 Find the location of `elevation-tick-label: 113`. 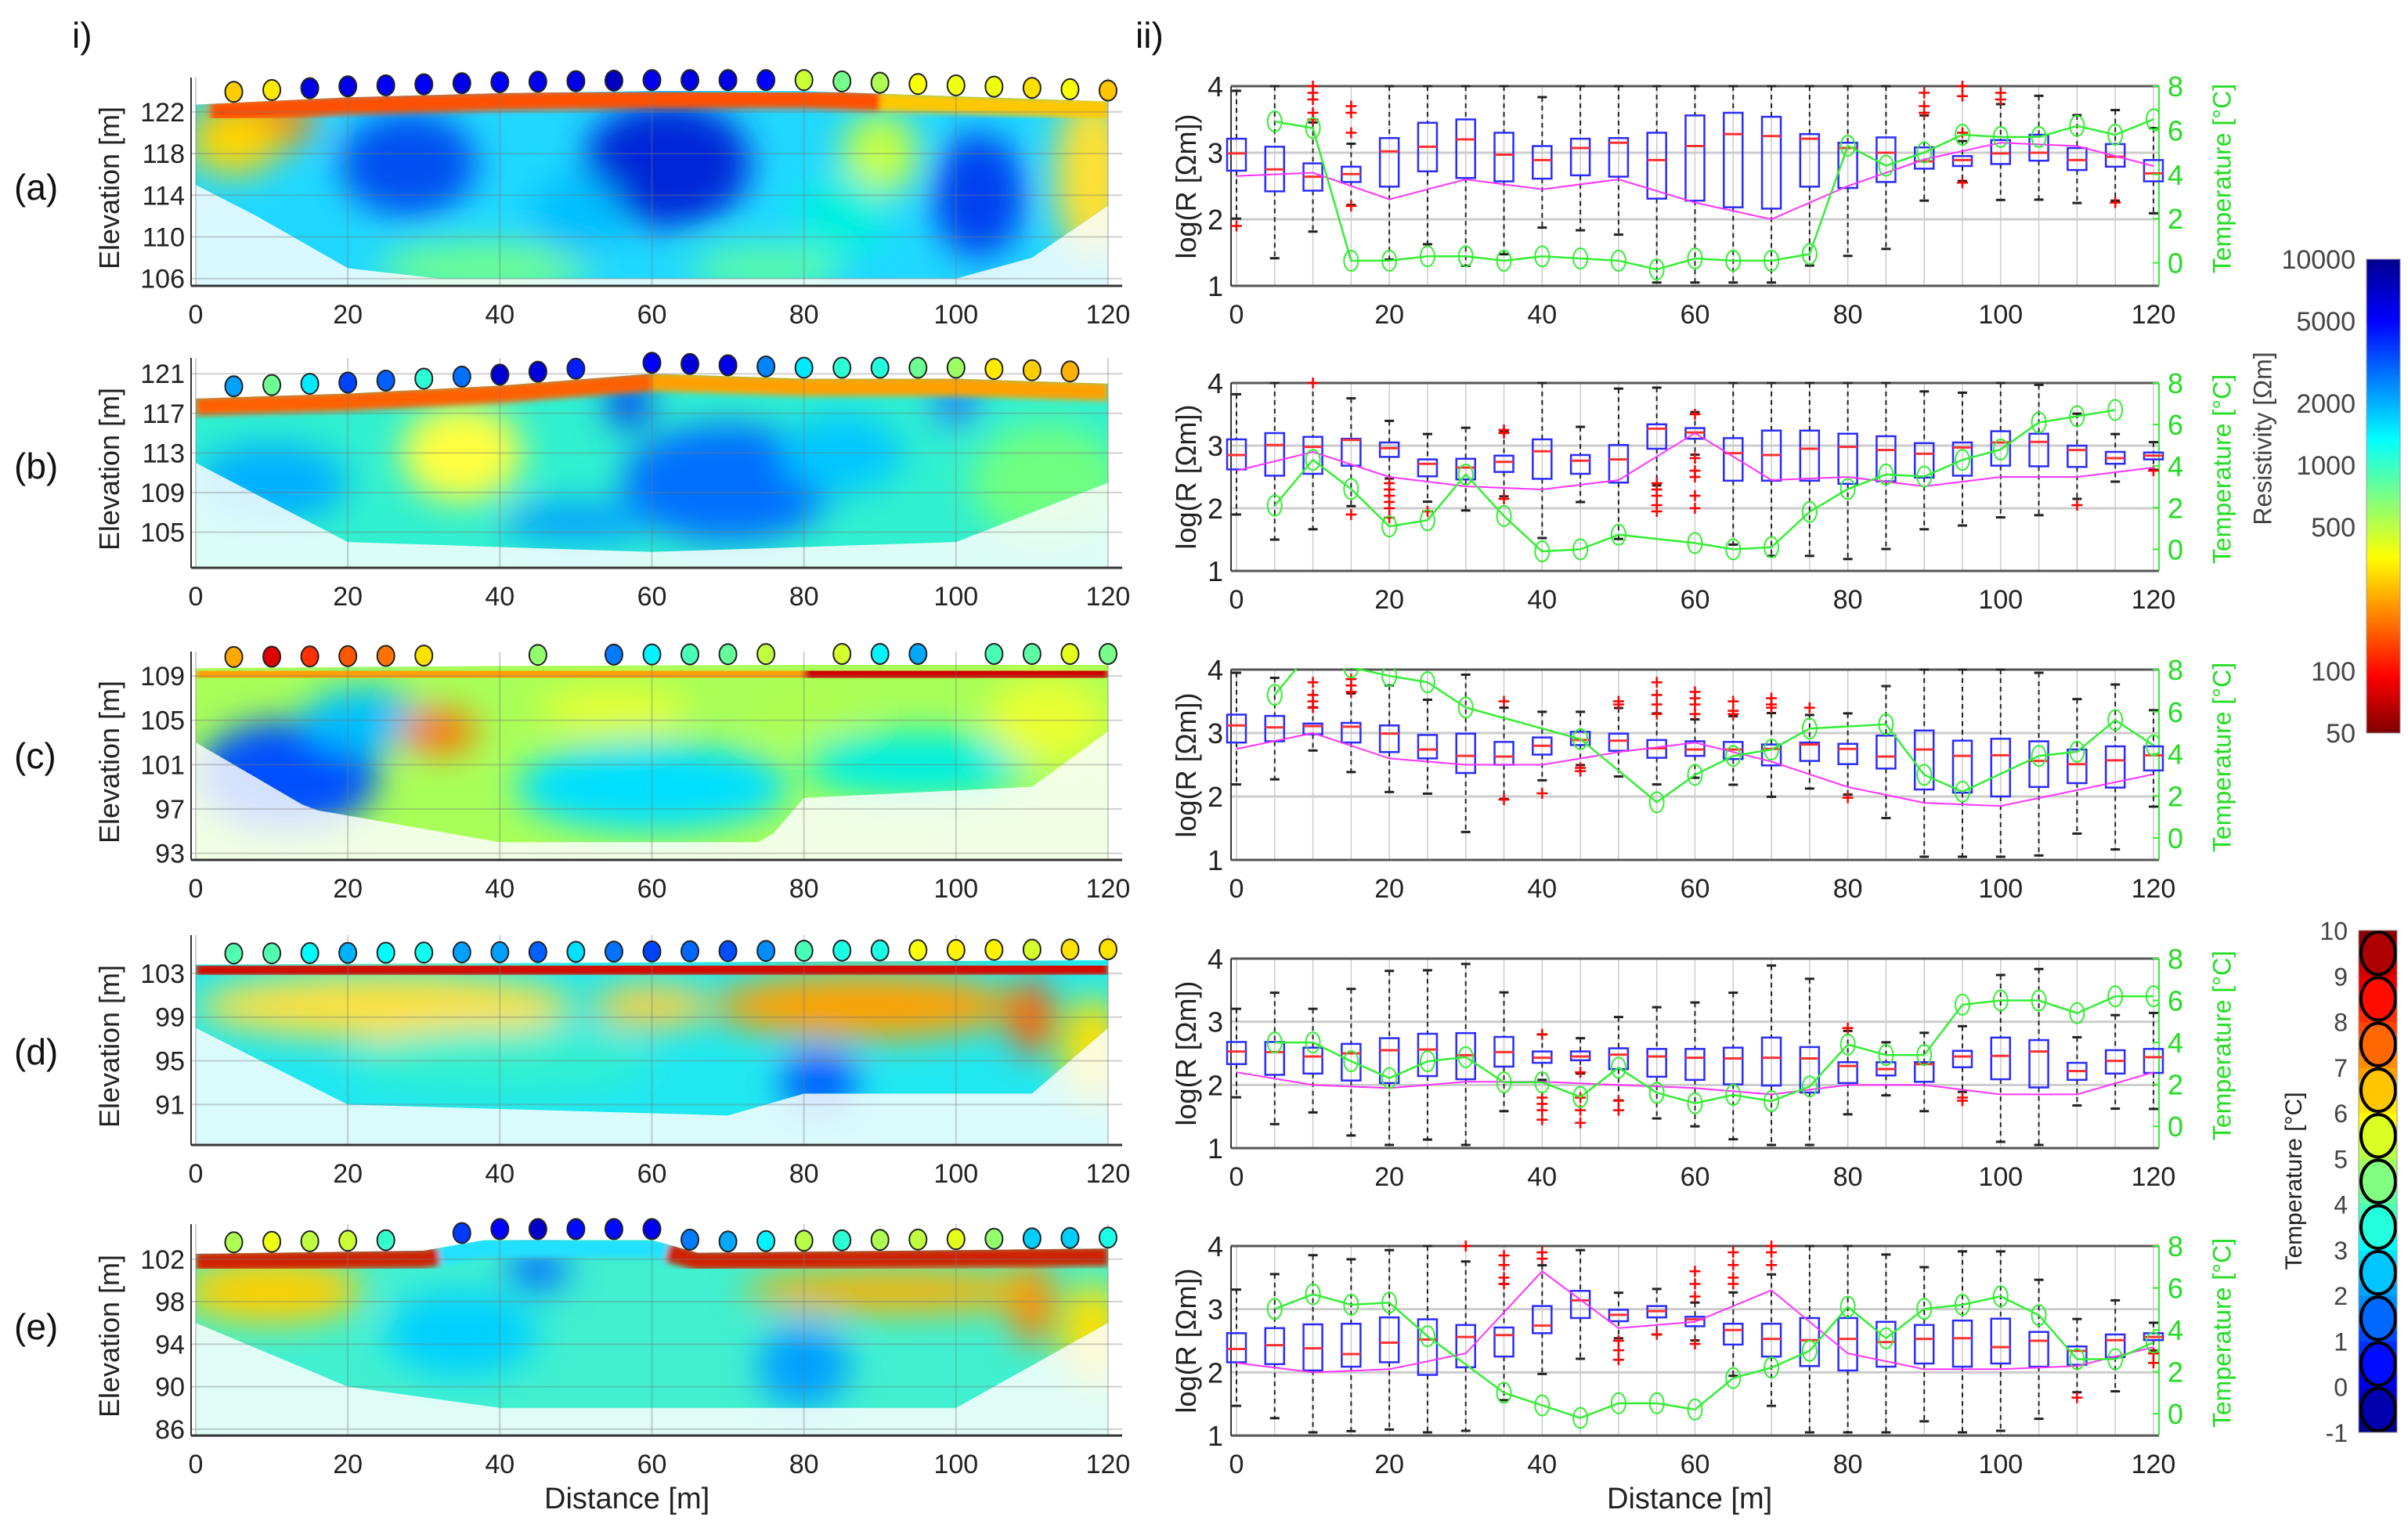

elevation-tick-label: 113 is located at coordinates (164, 453).